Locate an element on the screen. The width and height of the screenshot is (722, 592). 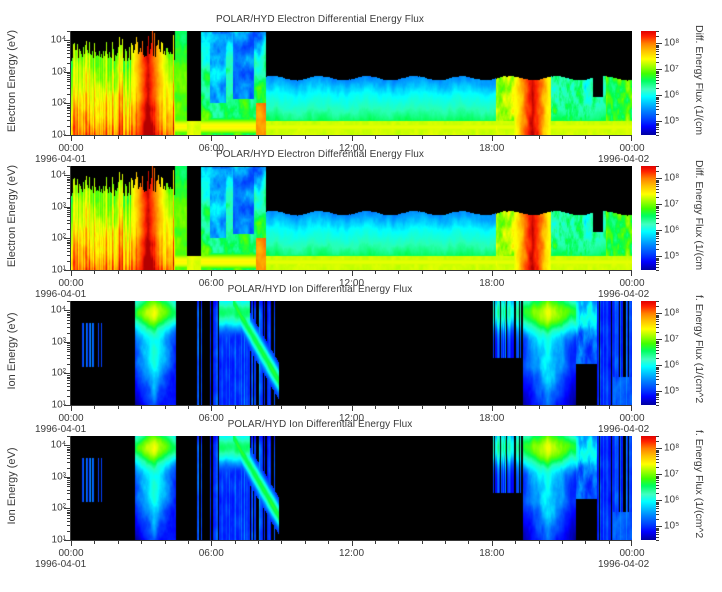
spectrogram-plot-area is located at coordinates (351, 83).